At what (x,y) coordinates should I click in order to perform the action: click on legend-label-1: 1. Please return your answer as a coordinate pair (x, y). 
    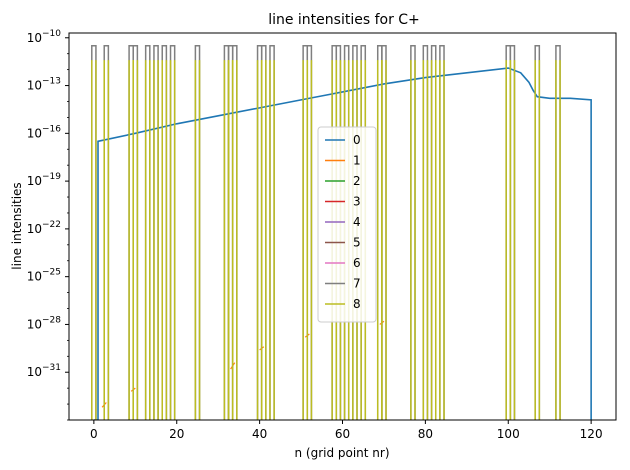
    Looking at the image, I should click on (357, 161).